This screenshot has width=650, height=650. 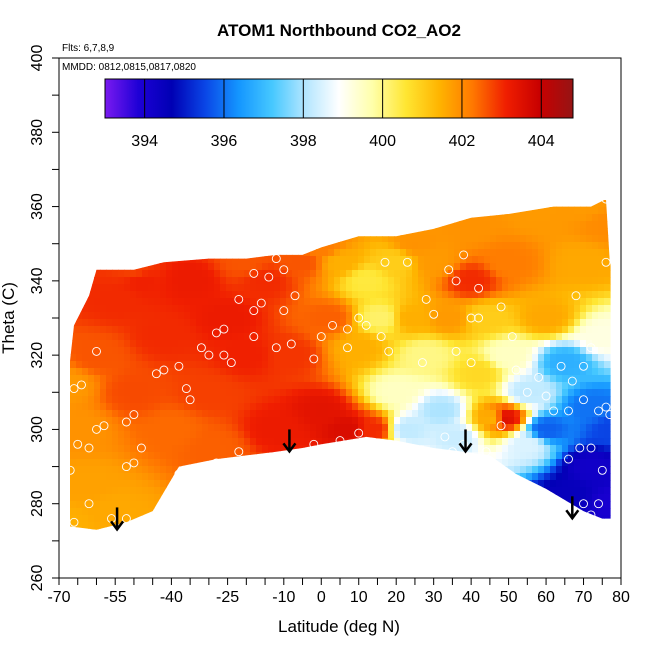 I want to click on sample-point, so click(x=70, y=470).